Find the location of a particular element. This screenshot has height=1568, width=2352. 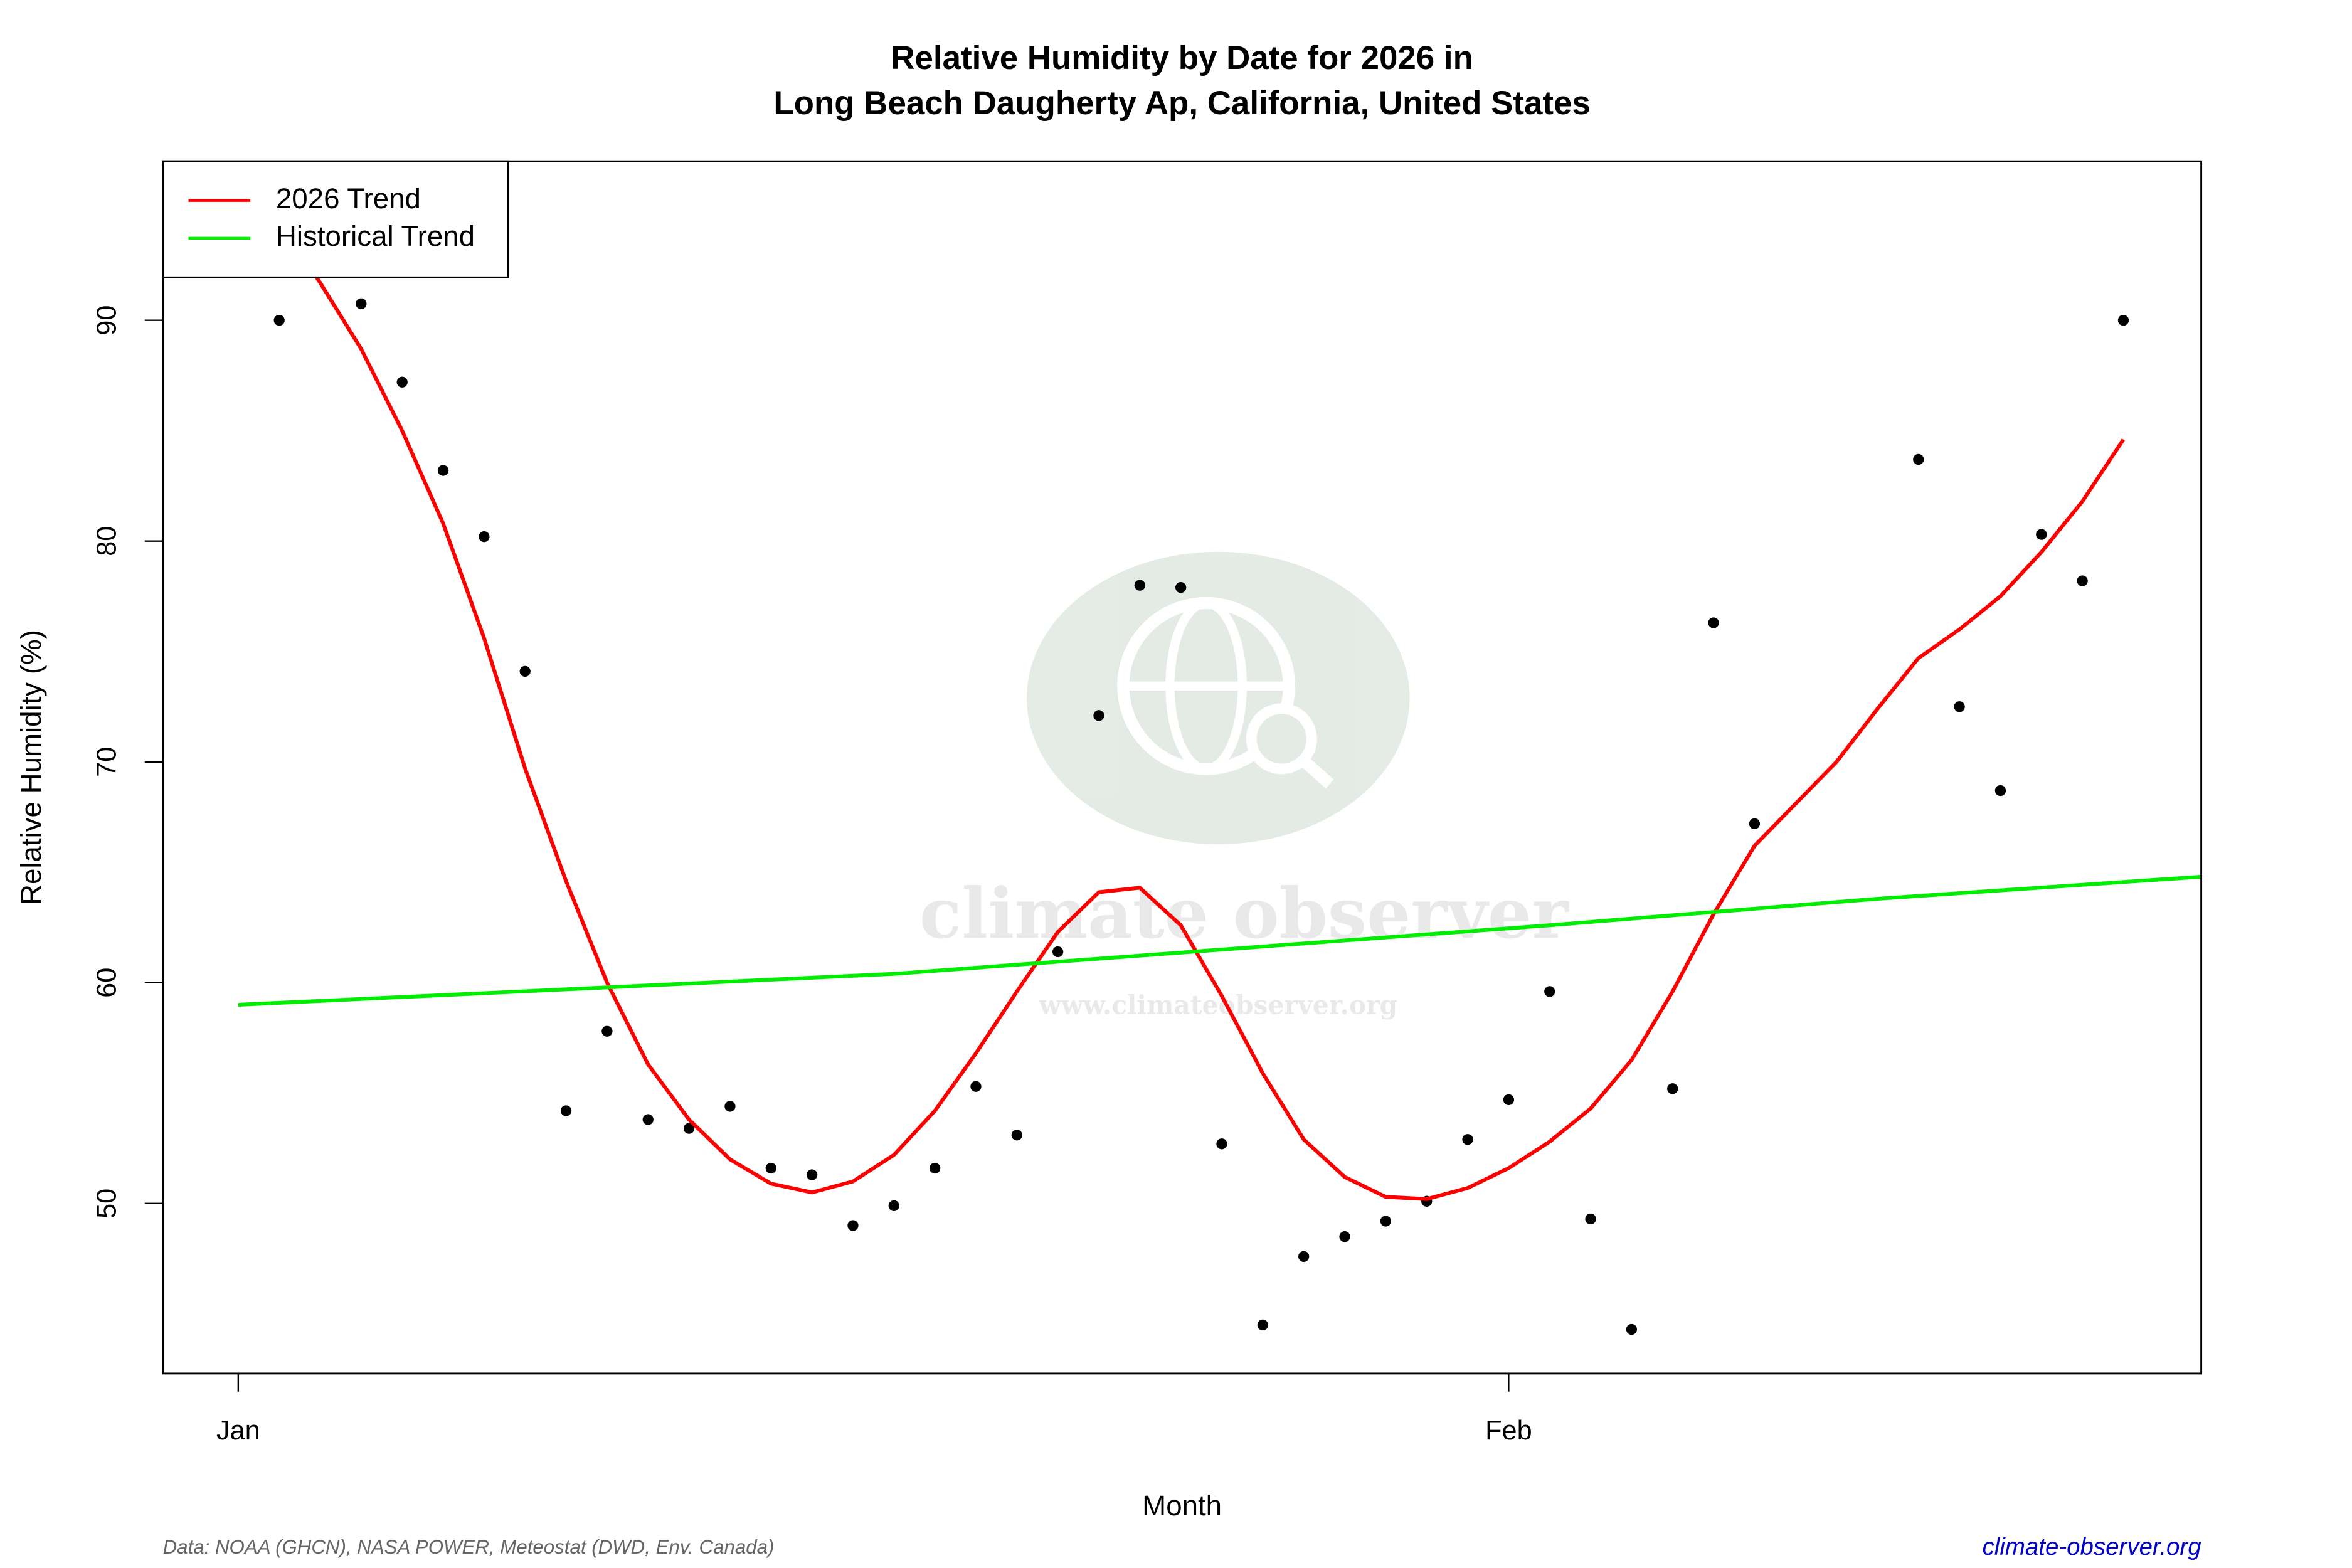

x-tick-label: Feb is located at coordinates (1509, 1431).